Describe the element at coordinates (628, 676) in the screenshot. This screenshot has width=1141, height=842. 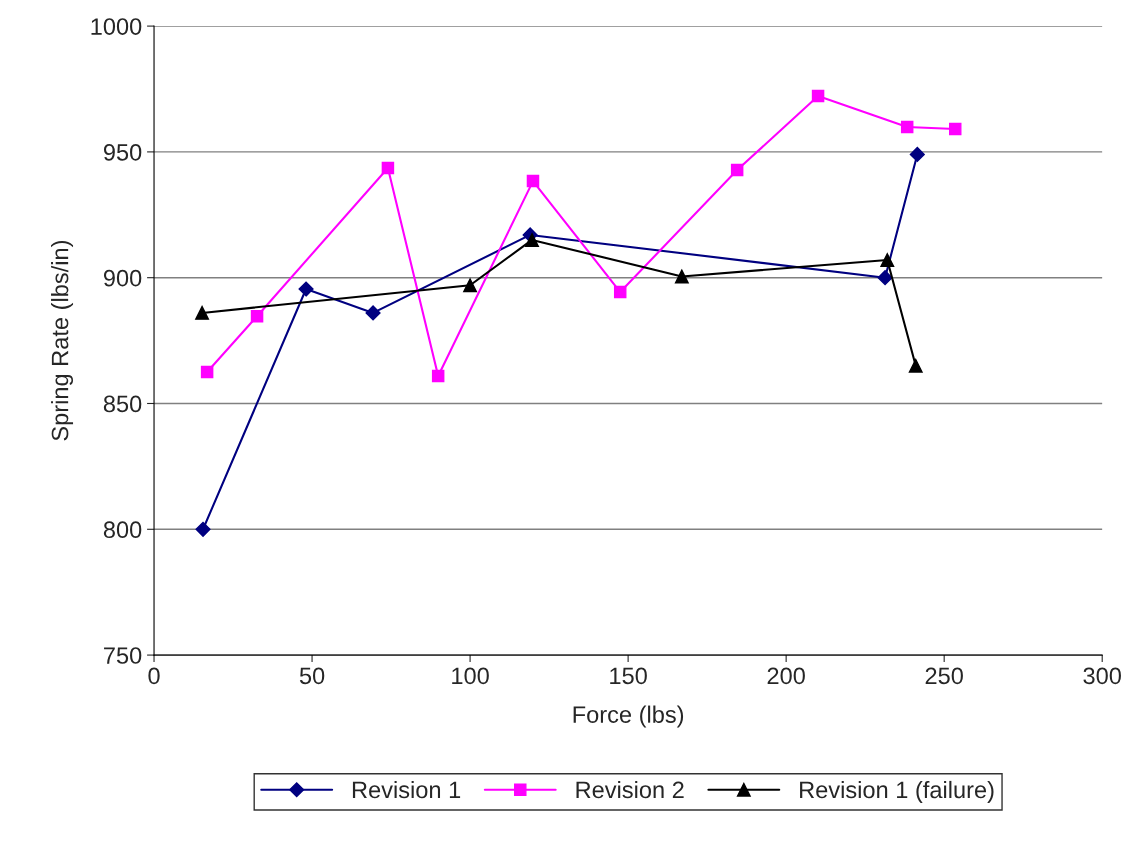
I see `x-tick-label: 150` at that location.